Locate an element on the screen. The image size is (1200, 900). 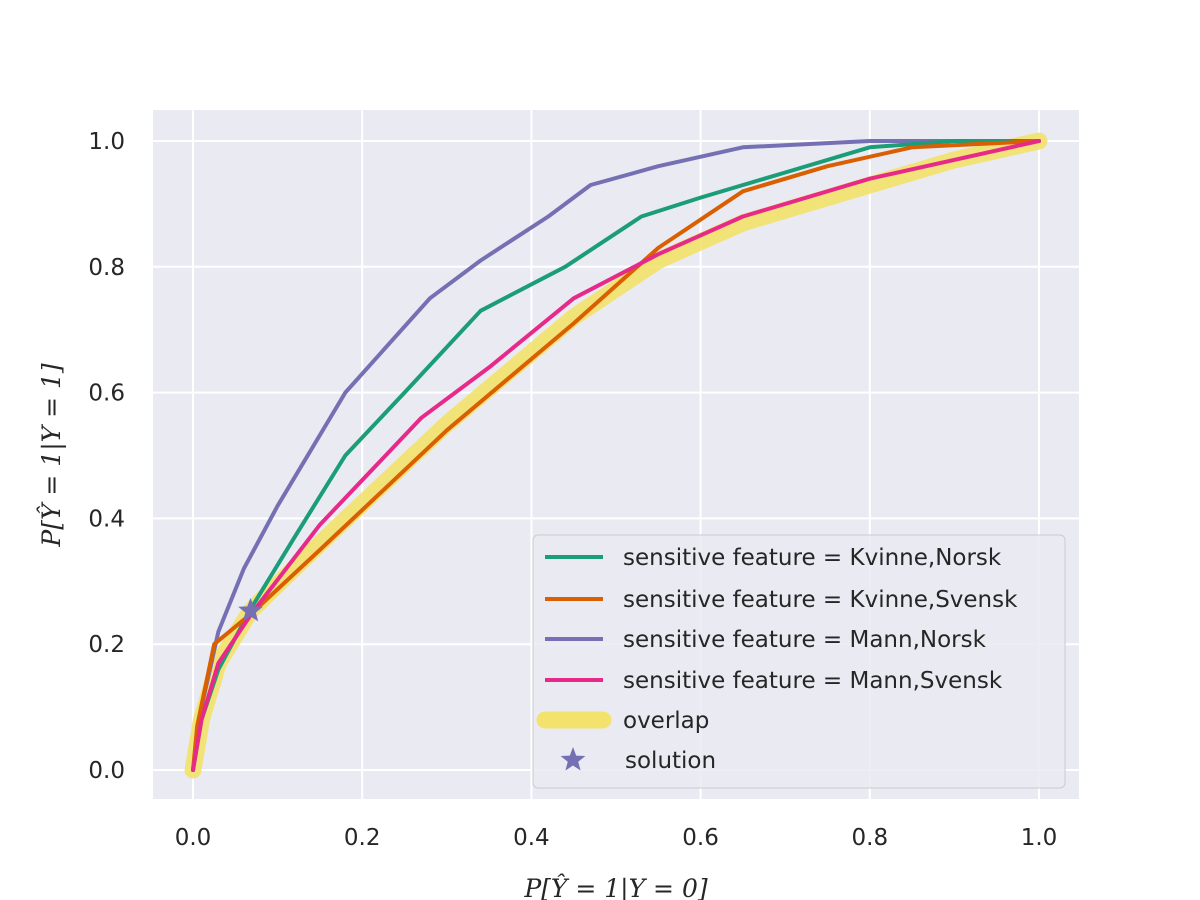
legend-frame is located at coordinates (799, 661).